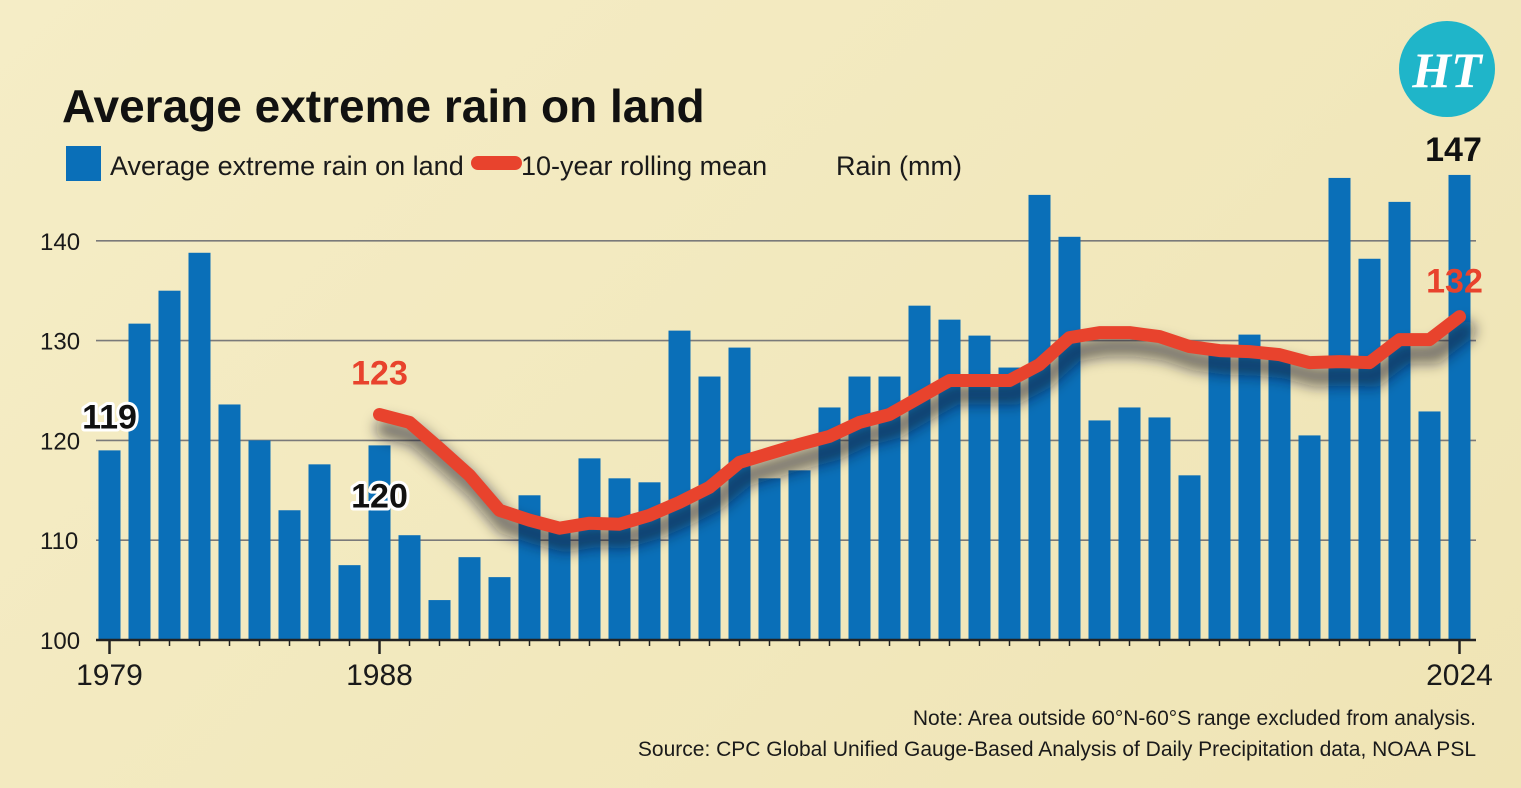 Image resolution: width=1521 pixels, height=788 pixels. I want to click on y-tick-label: 100, so click(60, 641).